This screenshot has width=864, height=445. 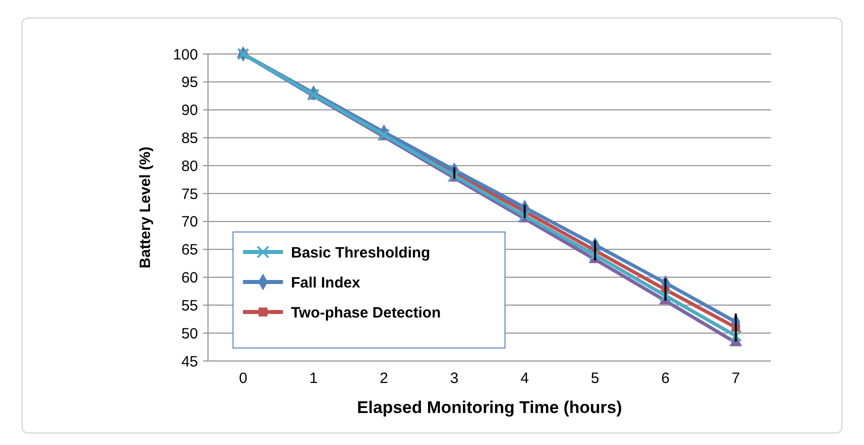 What do you see at coordinates (366, 313) in the screenshot?
I see `legend-label: Two-phase Detection` at bounding box center [366, 313].